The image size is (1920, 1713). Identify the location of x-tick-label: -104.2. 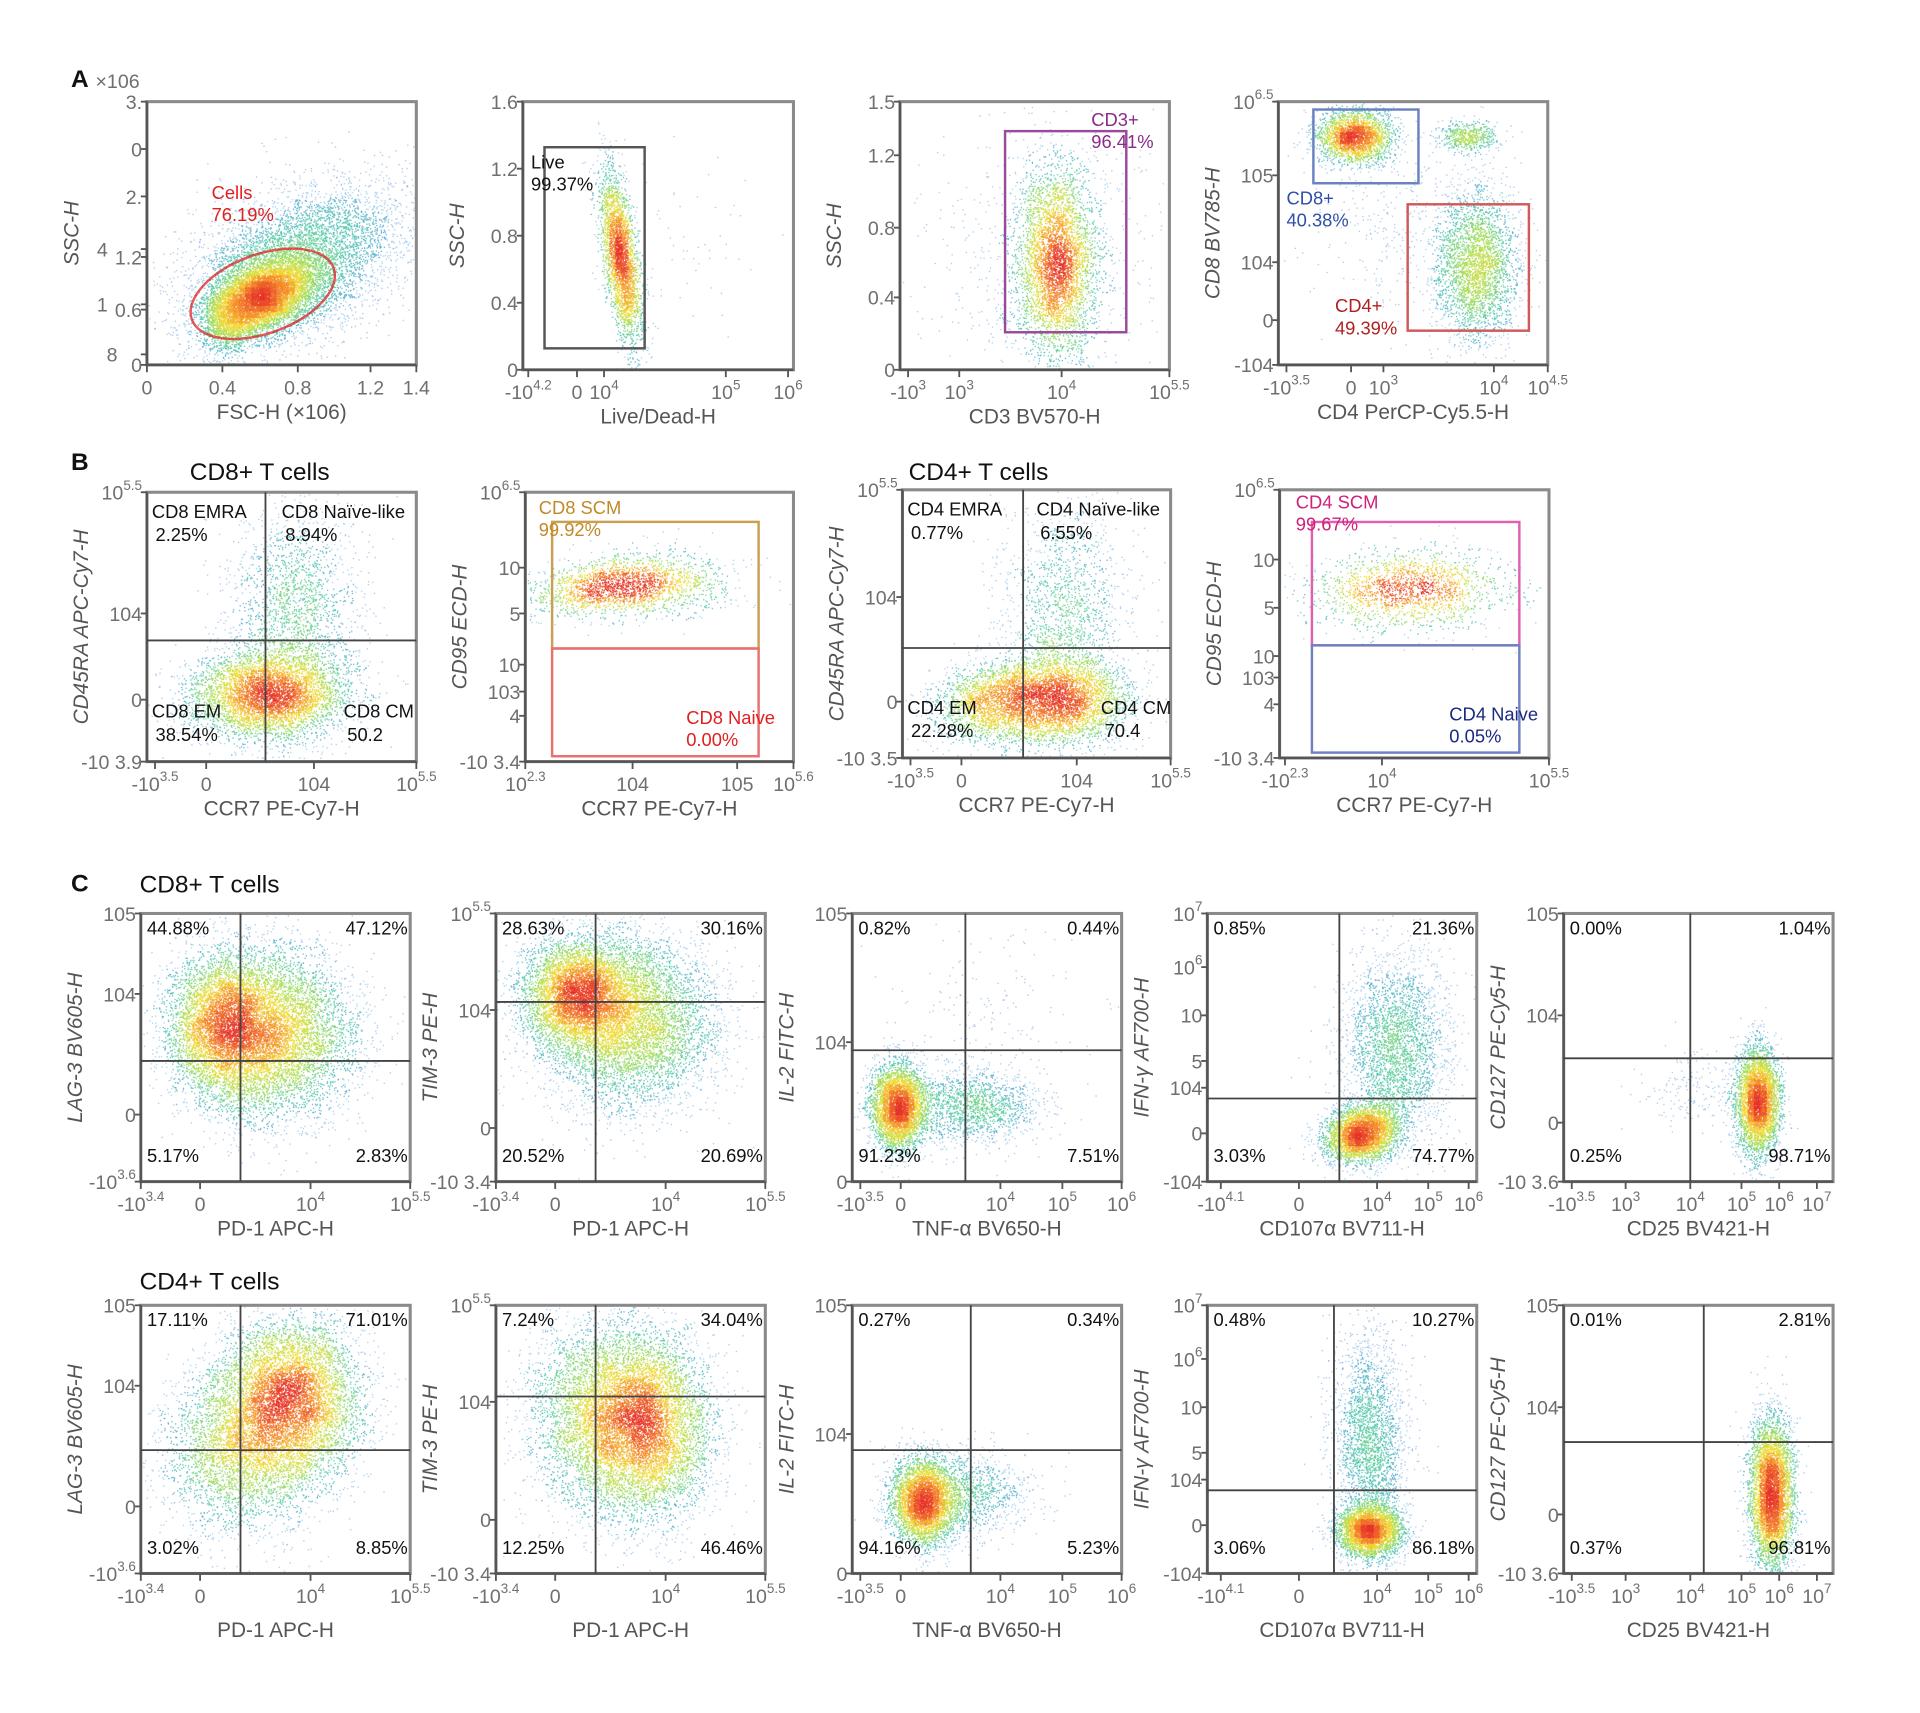
(528, 390).